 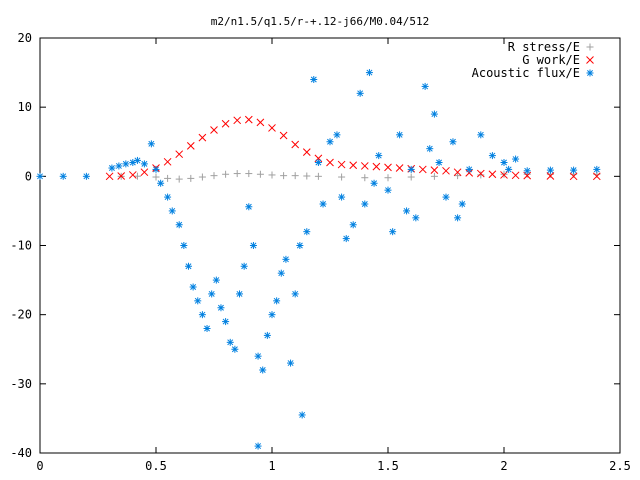 What do you see at coordinates (21, 246) in the screenshot?
I see `y-tick-label: -10` at bounding box center [21, 246].